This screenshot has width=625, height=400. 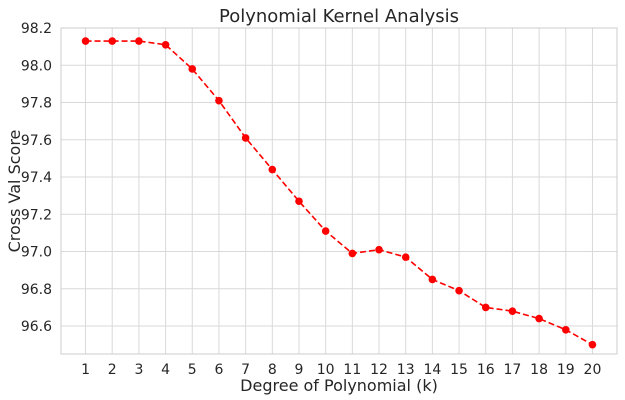 What do you see at coordinates (432, 370) in the screenshot?
I see `x-tick-label: 14` at bounding box center [432, 370].